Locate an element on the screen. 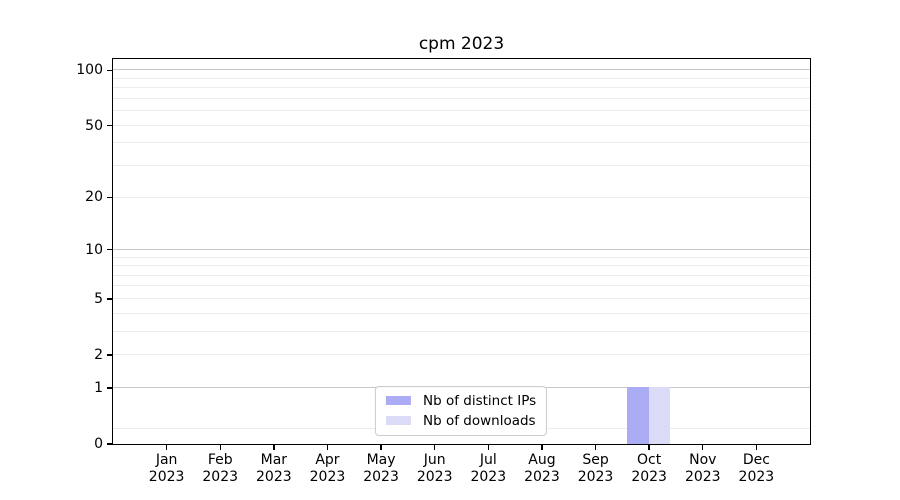 Image resolution: width=900 pixels, height=500 pixels. x-tick-mark-may-2023 is located at coordinates (381, 448).